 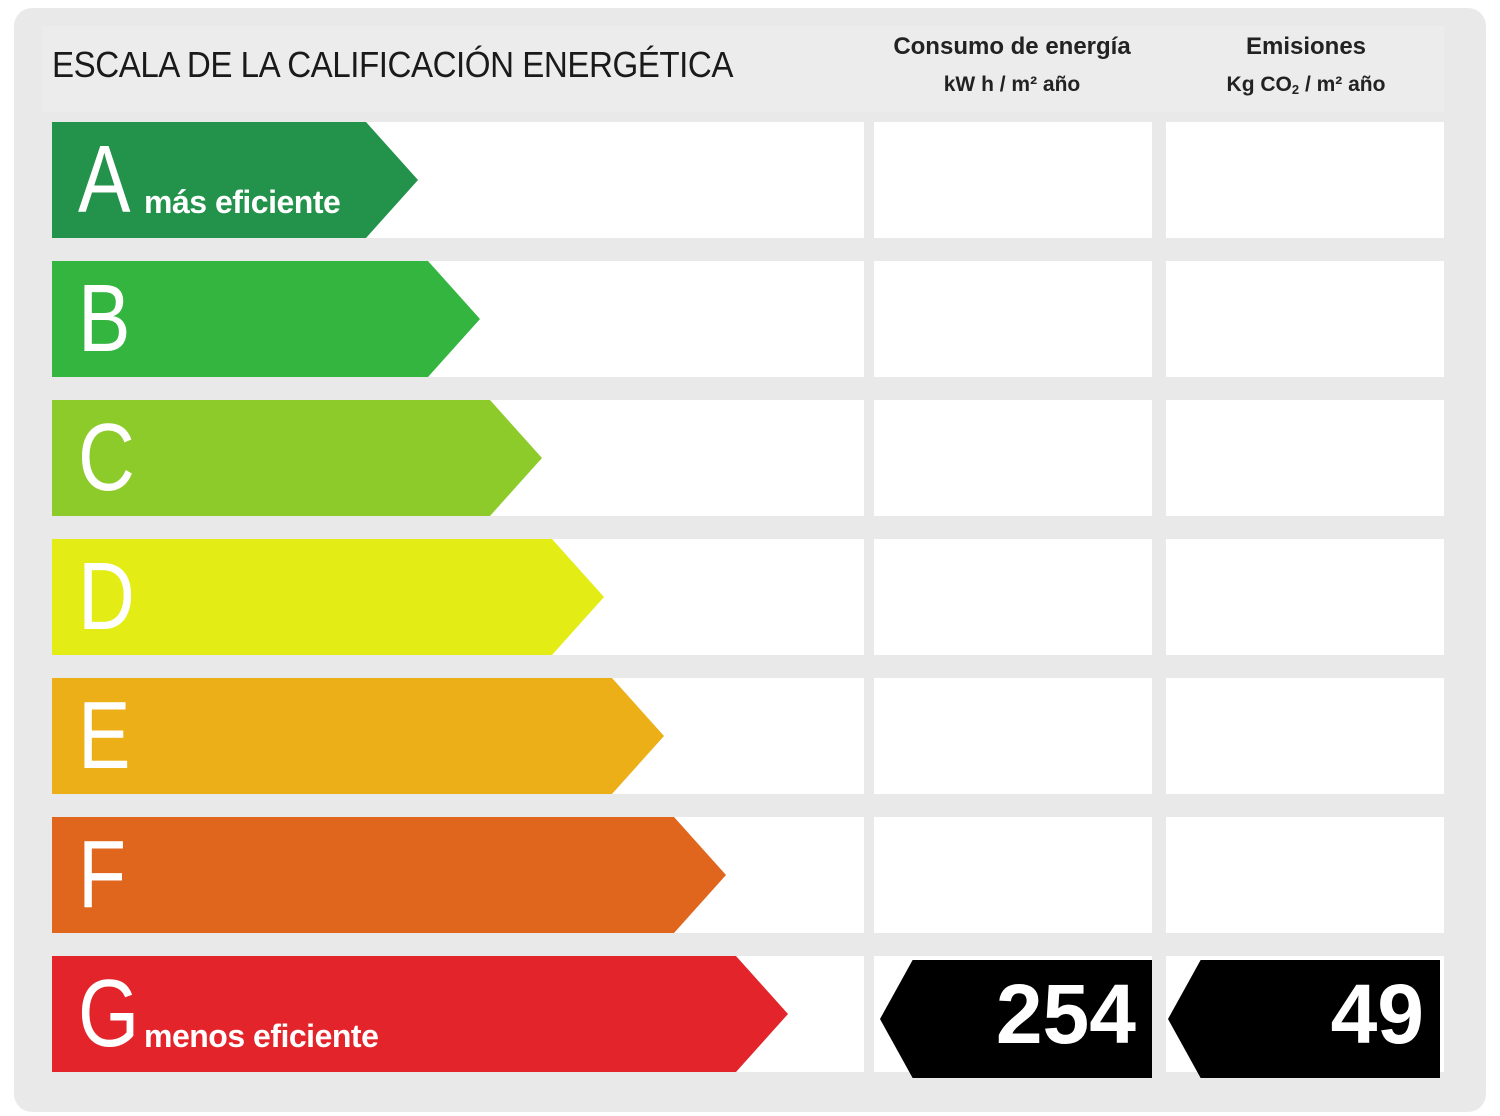 What do you see at coordinates (261, 1036) in the screenshot?
I see `rating-label-g: menos eficiente` at bounding box center [261, 1036].